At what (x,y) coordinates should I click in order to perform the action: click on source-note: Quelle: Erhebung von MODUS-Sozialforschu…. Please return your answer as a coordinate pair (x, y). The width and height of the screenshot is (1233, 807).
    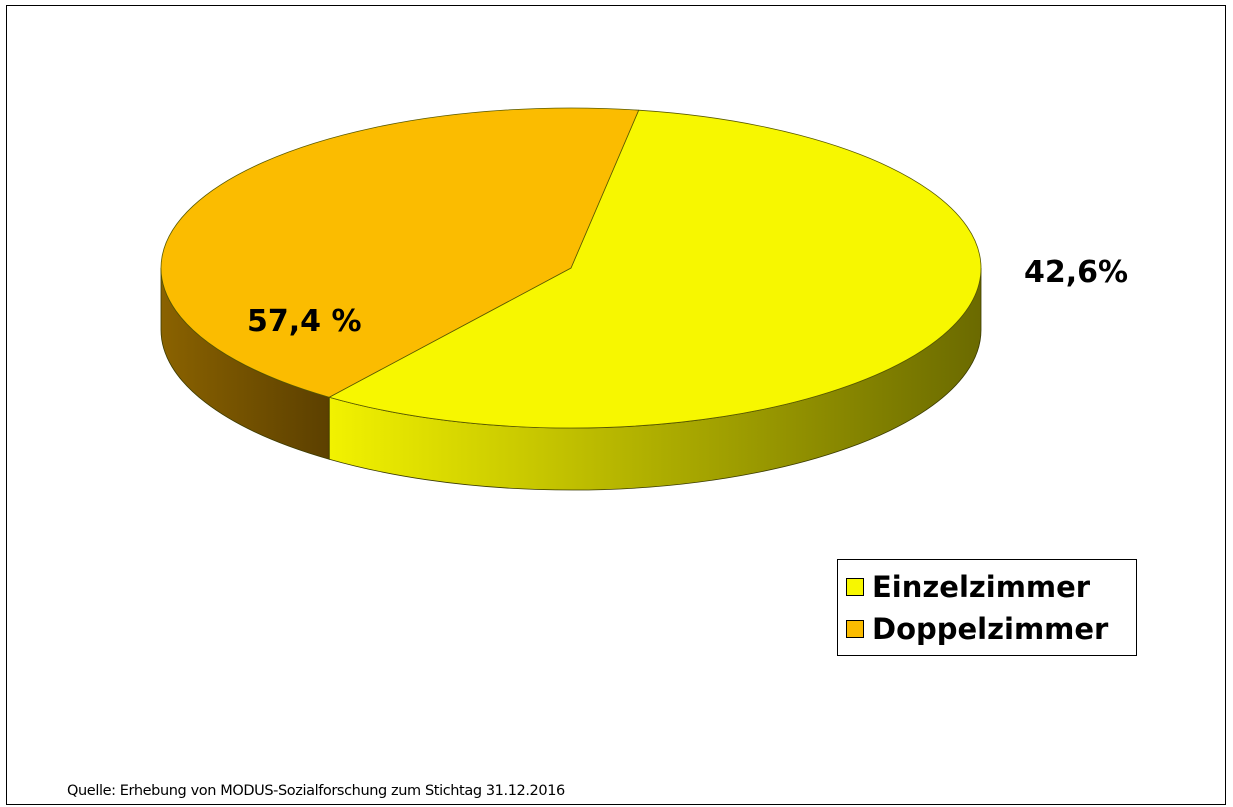
    Looking at the image, I should click on (316, 791).